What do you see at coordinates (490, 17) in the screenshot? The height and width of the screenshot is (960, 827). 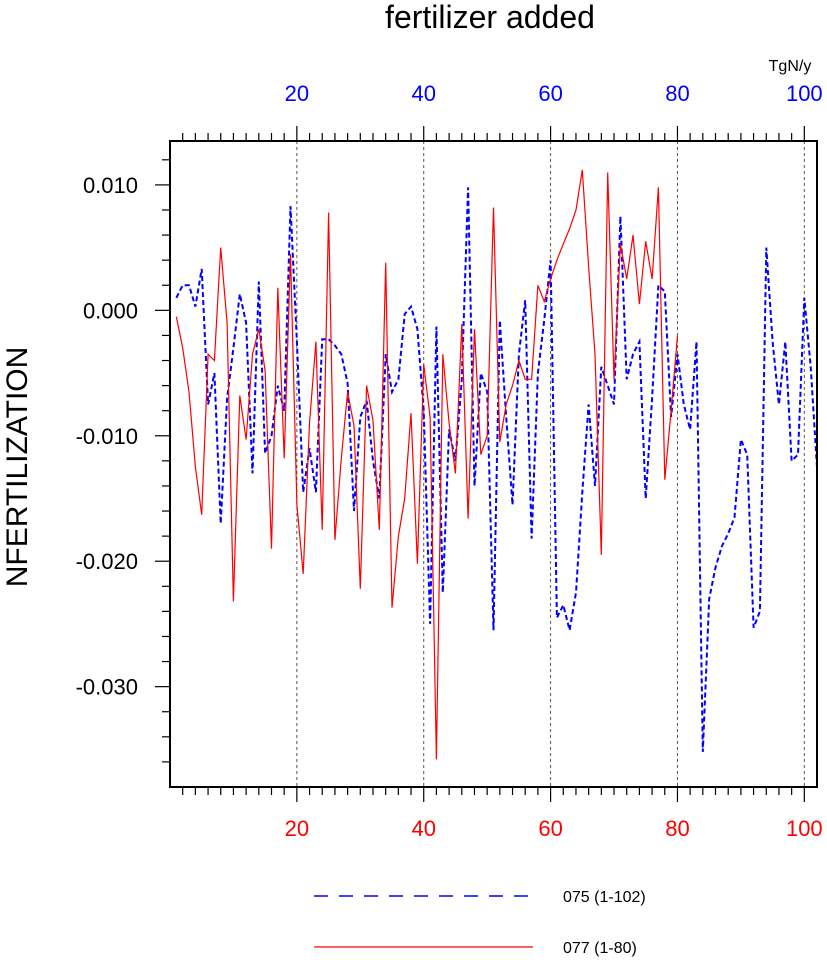 I see `chart-title: fertilizer added` at bounding box center [490, 17].